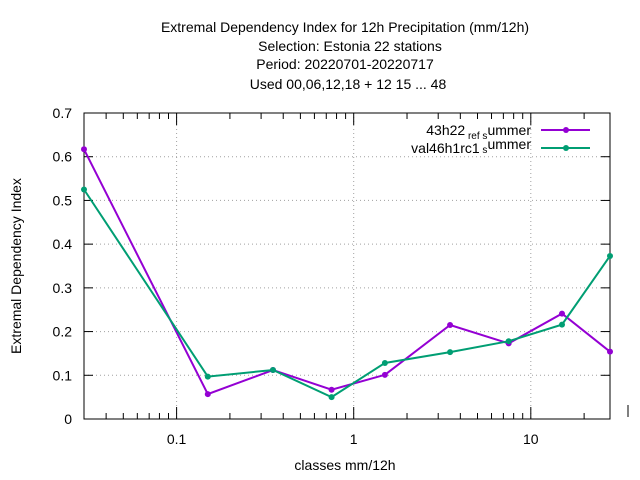 Image resolution: width=640 pixels, height=480 pixels. Describe the element at coordinates (63, 288) in the screenshot. I see `y-tick-label: 0.3` at that location.